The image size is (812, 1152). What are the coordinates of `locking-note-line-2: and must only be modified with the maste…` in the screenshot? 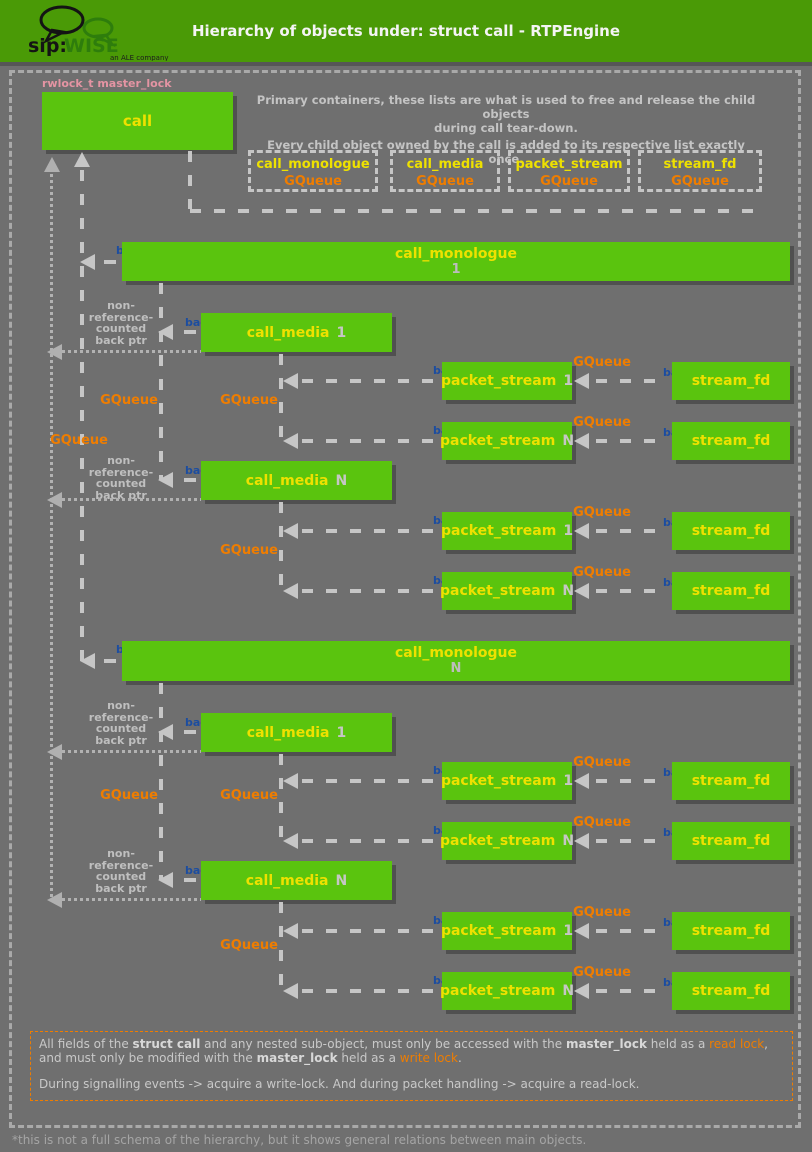 It's located at (411, 1058).